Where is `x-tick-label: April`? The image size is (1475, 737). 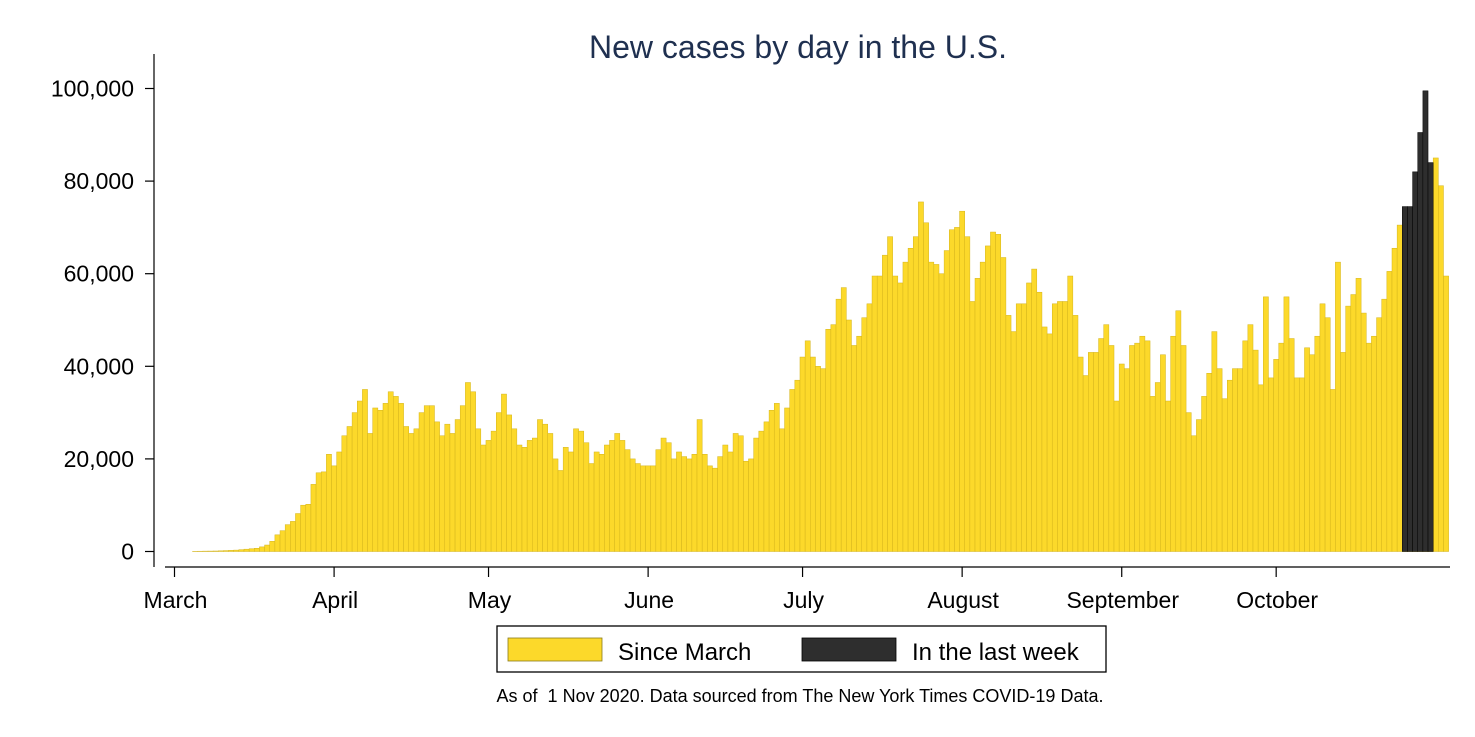
x-tick-label: April is located at coordinates (335, 600).